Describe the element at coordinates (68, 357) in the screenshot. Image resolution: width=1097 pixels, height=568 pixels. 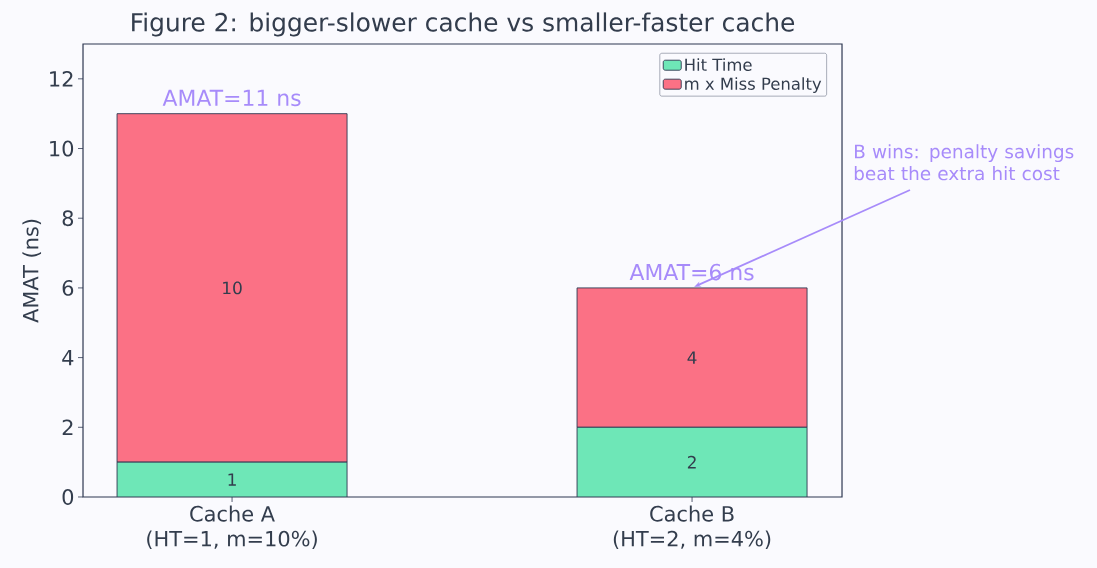
I see `y-tick-label: 4` at that location.